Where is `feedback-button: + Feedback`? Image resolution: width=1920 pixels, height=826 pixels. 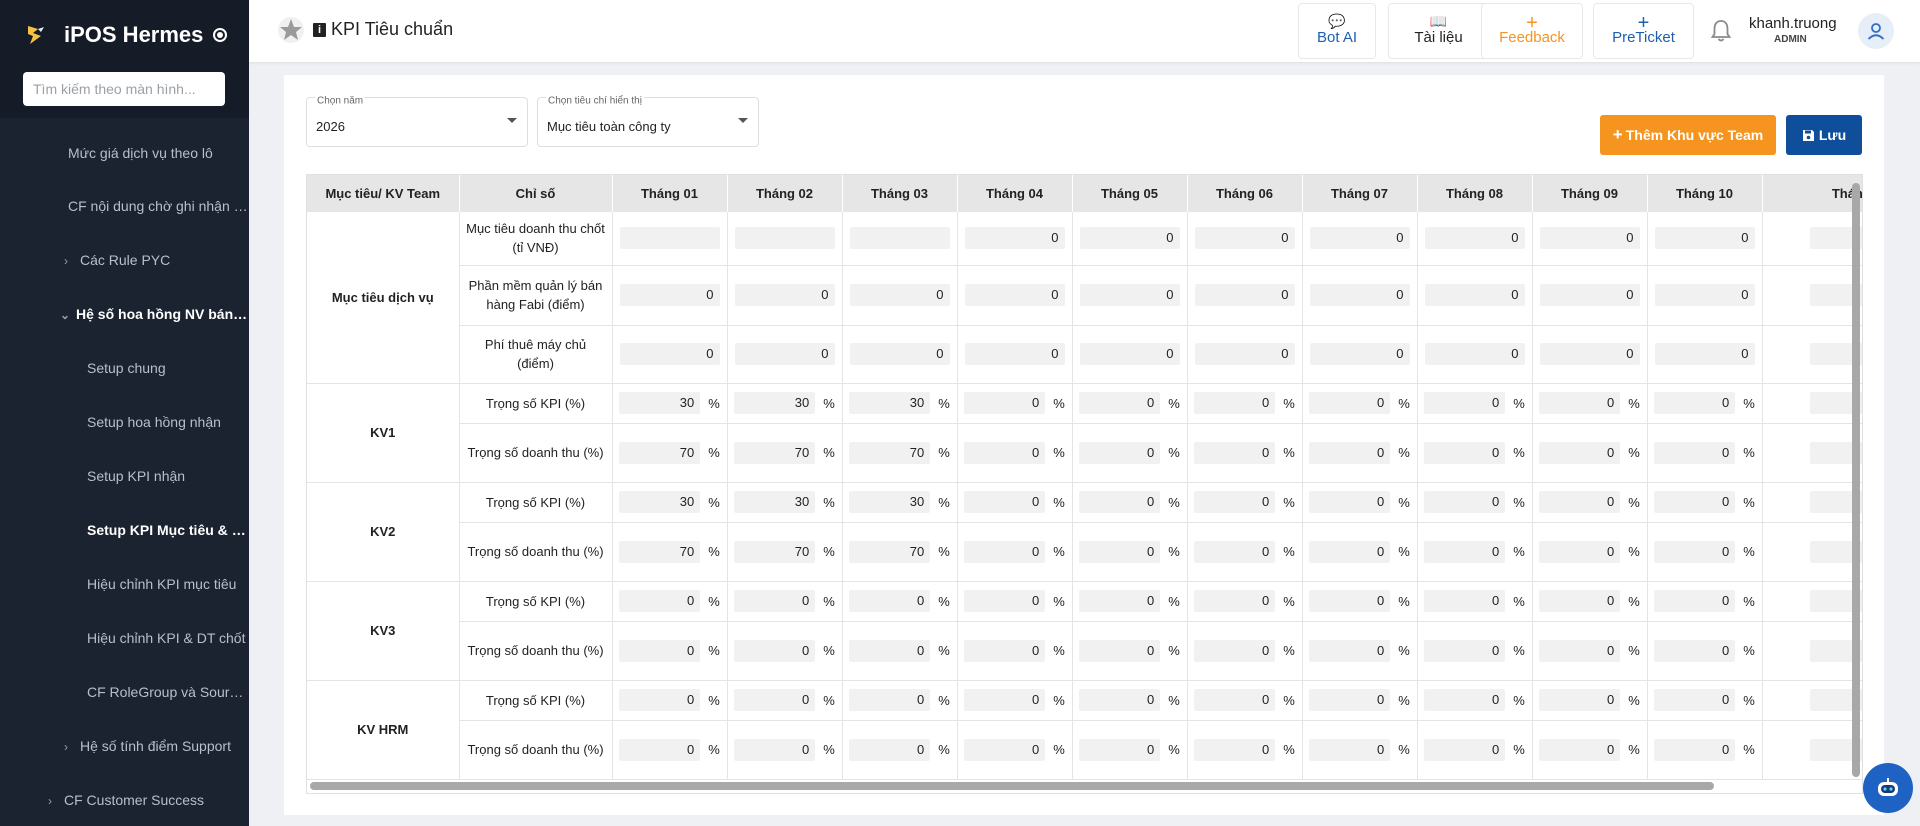
feedback-button: + Feedback is located at coordinates (1532, 31).